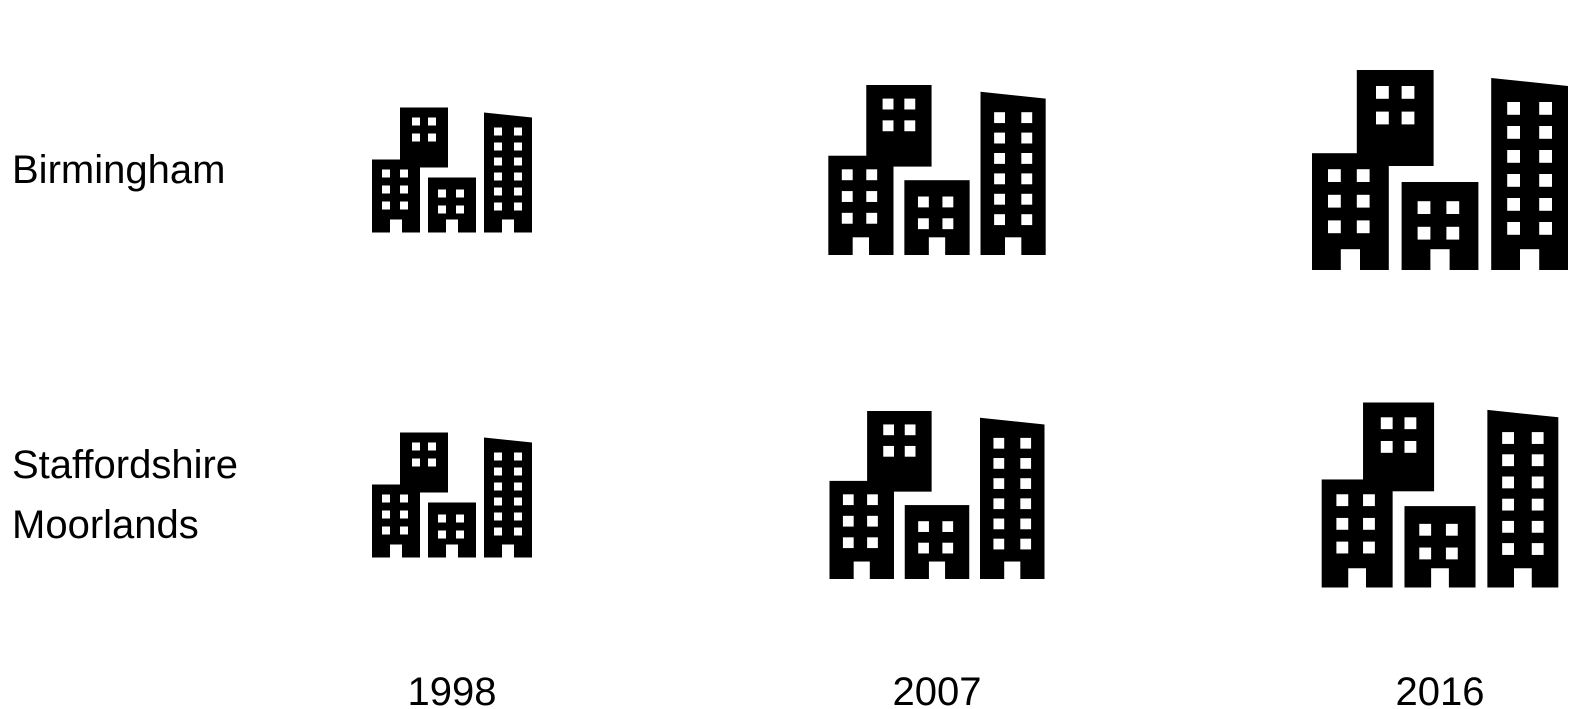  I want to click on x-tick-label: 2016, so click(1440, 689).